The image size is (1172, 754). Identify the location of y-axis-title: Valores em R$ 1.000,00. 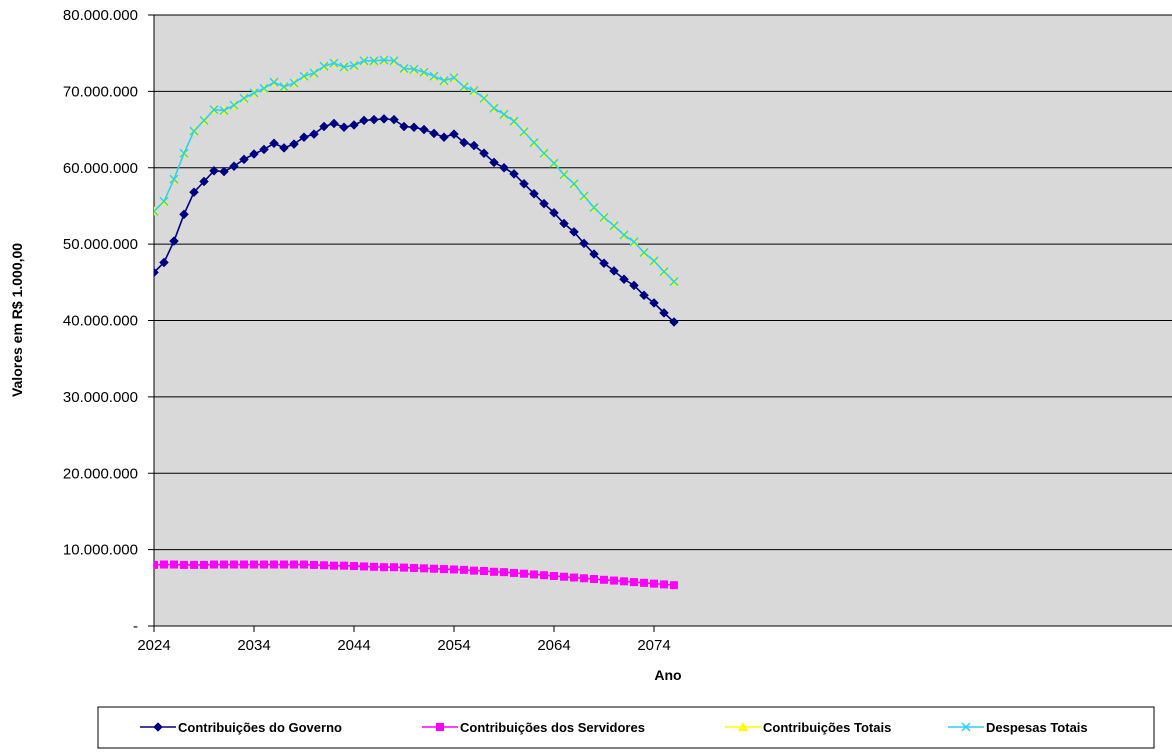
(17, 320).